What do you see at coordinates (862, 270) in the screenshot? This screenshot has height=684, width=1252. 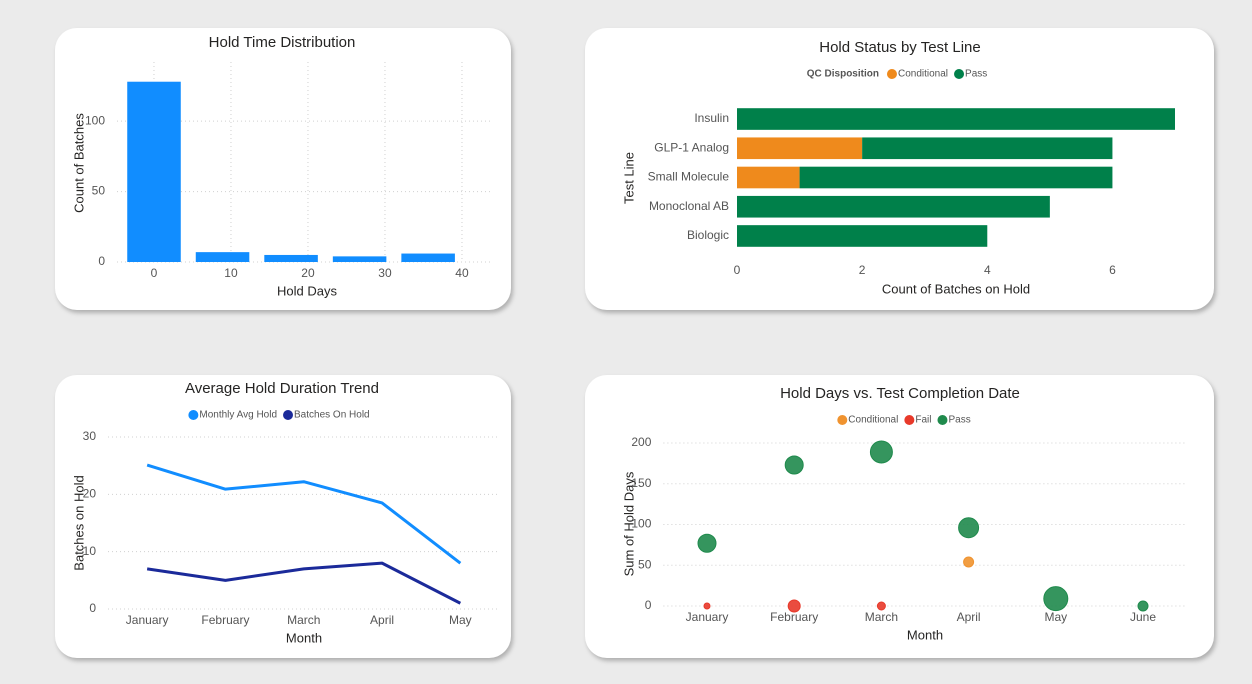 I see `x-tick-label: 2` at bounding box center [862, 270].